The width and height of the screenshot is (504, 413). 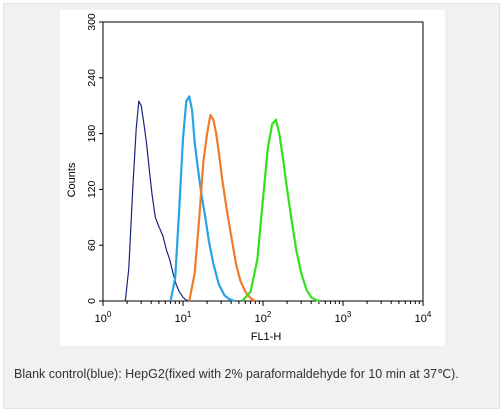 What do you see at coordinates (263, 317) in the screenshot?
I see `x-tick-label: 10²` at bounding box center [263, 317].